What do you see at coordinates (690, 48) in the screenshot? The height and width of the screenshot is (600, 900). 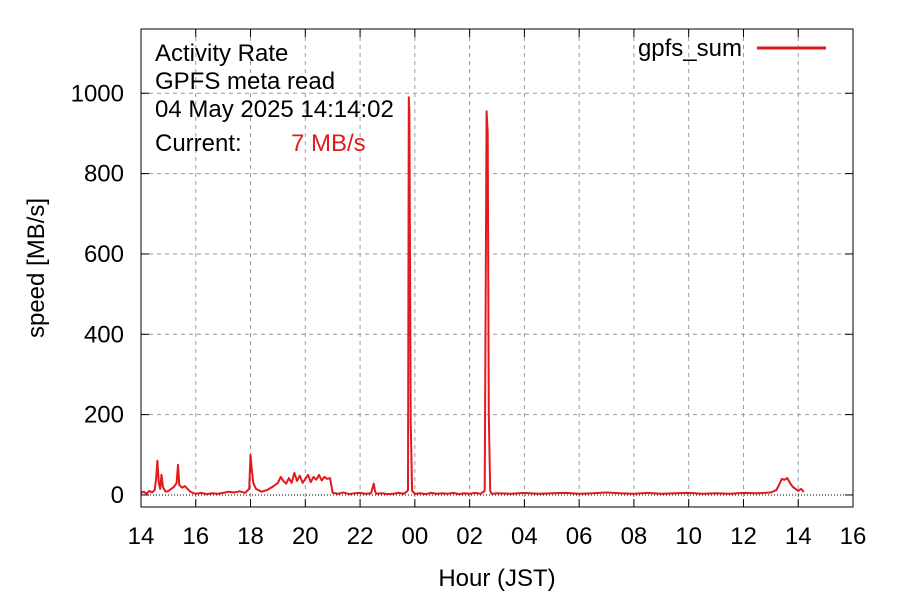 I see `legend-label: gpfs_sum` at bounding box center [690, 48].